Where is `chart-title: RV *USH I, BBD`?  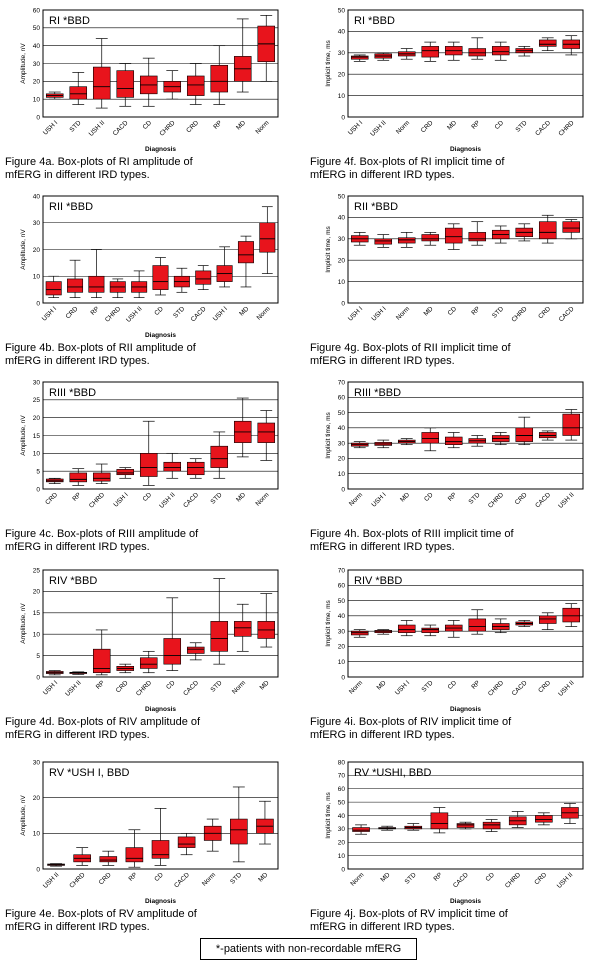
chart-title: RV *USH I, BBD is located at coordinates (89, 773).